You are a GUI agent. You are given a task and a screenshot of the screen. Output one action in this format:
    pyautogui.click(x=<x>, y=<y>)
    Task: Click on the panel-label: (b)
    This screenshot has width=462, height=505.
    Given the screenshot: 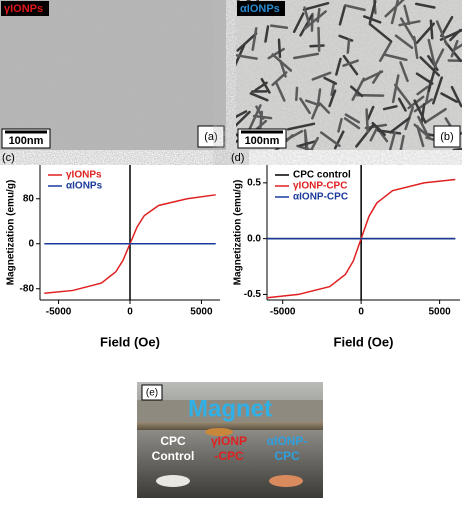 What is the action you would take?
    pyautogui.click(x=446, y=137)
    